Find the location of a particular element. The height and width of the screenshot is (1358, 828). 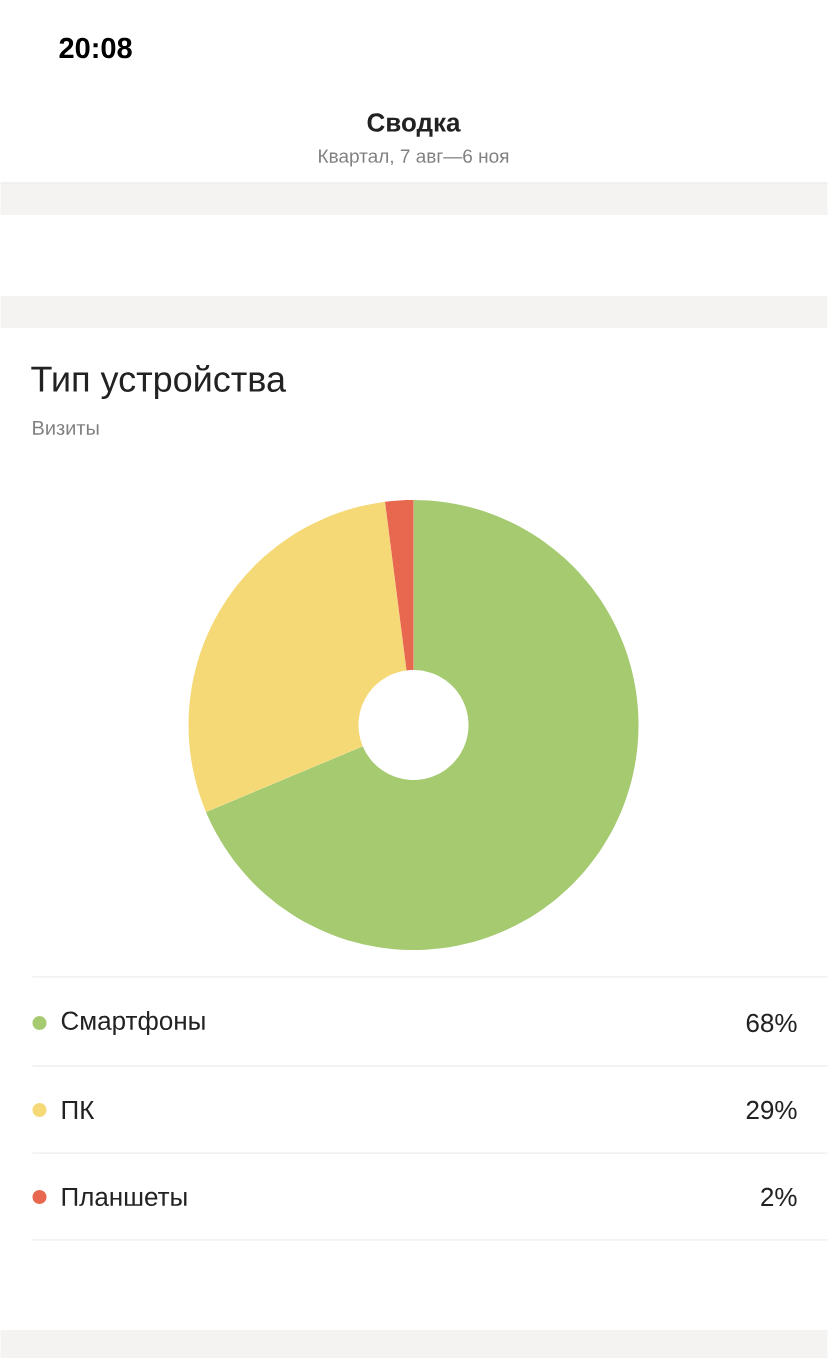

text: Сводка is located at coordinates (414, 125).